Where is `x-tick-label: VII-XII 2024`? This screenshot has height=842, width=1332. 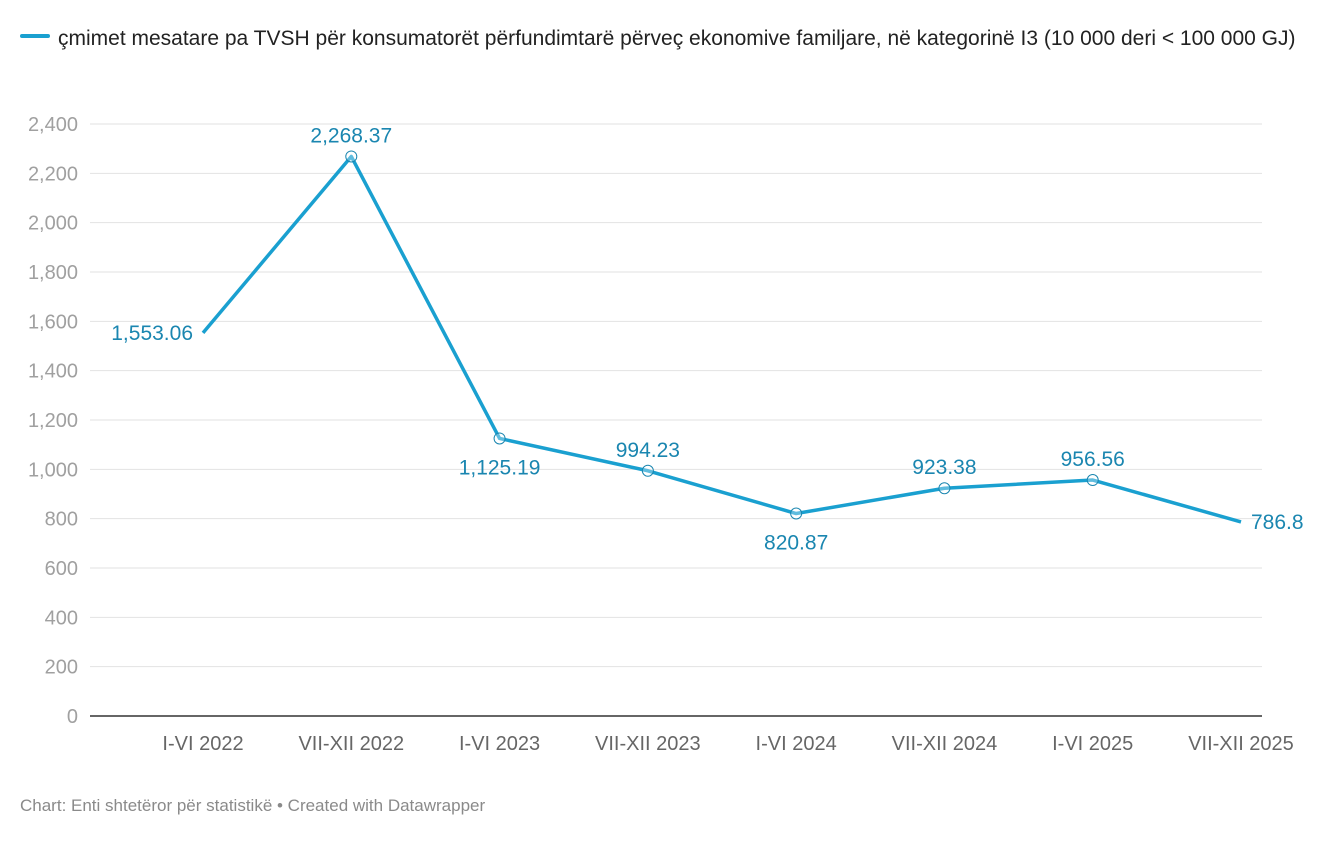 x-tick-label: VII-XII 2024 is located at coordinates (945, 744).